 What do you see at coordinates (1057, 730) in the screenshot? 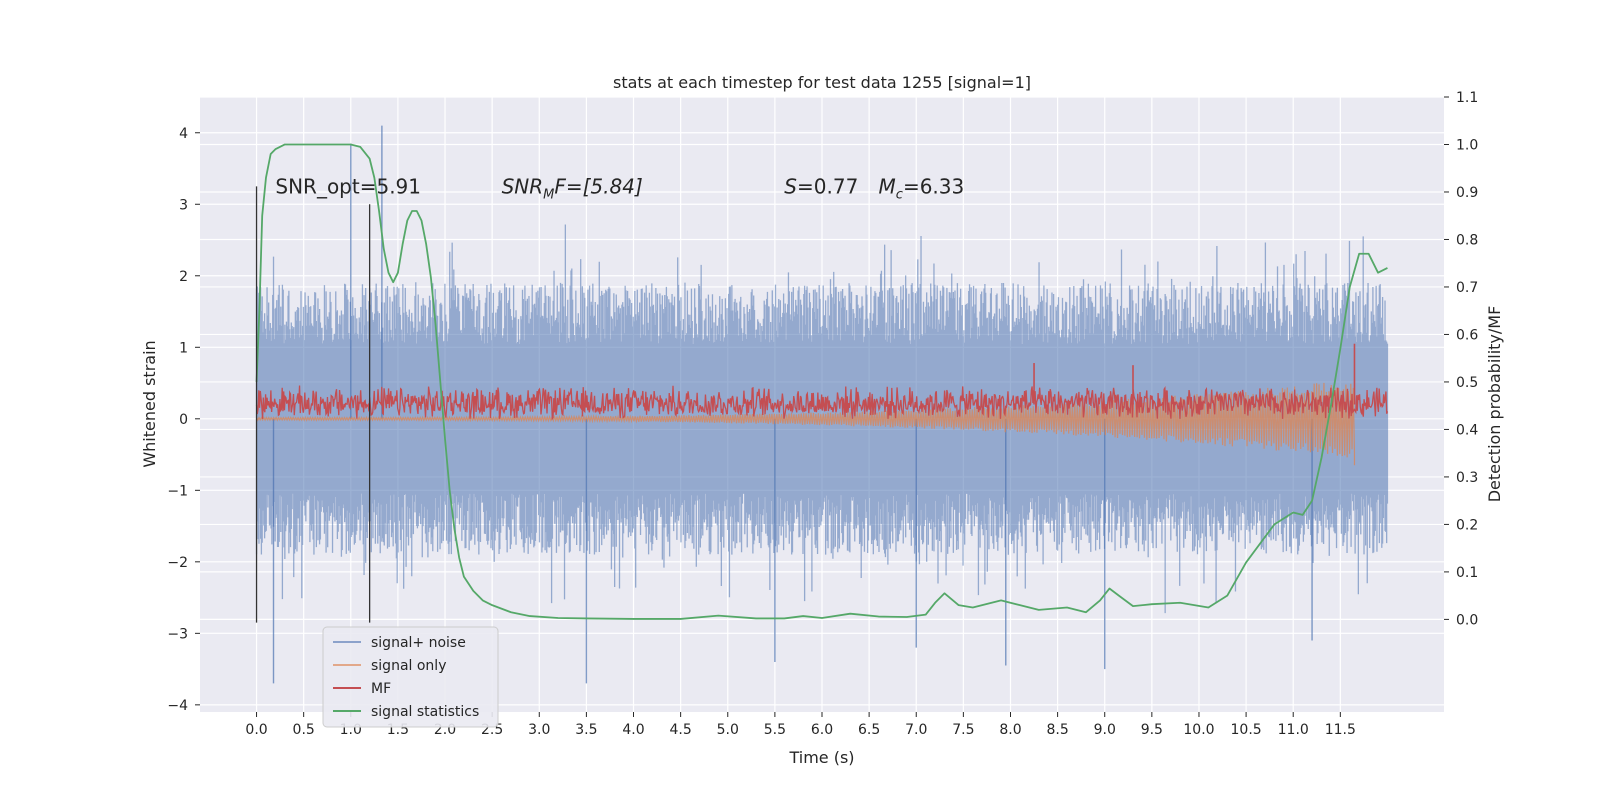
I see `x-tick-label: 8.5` at bounding box center [1057, 730].